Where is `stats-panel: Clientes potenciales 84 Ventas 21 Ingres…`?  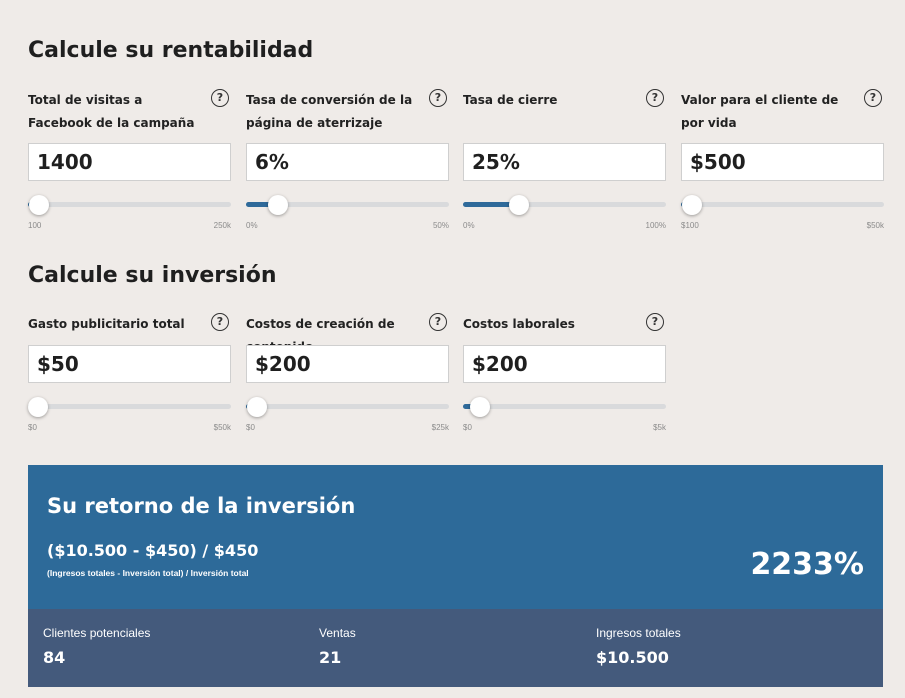 stats-panel: Clientes potenciales 84 Ventas 21 Ingres… is located at coordinates (455, 648).